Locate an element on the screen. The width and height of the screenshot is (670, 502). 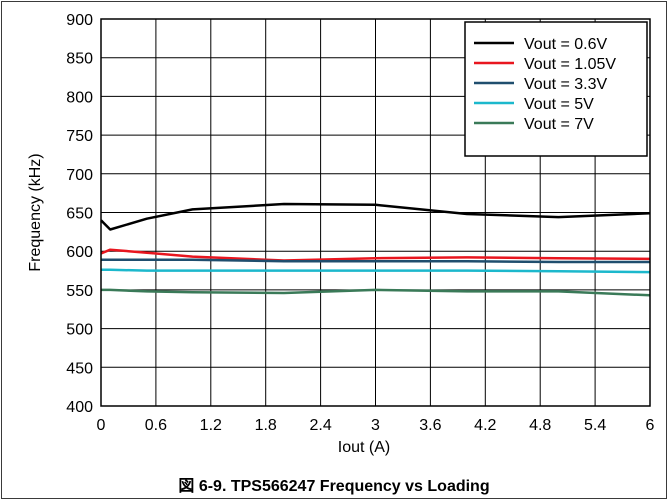
y-axis-label: Frequency (kHz) is located at coordinates (35, 212).